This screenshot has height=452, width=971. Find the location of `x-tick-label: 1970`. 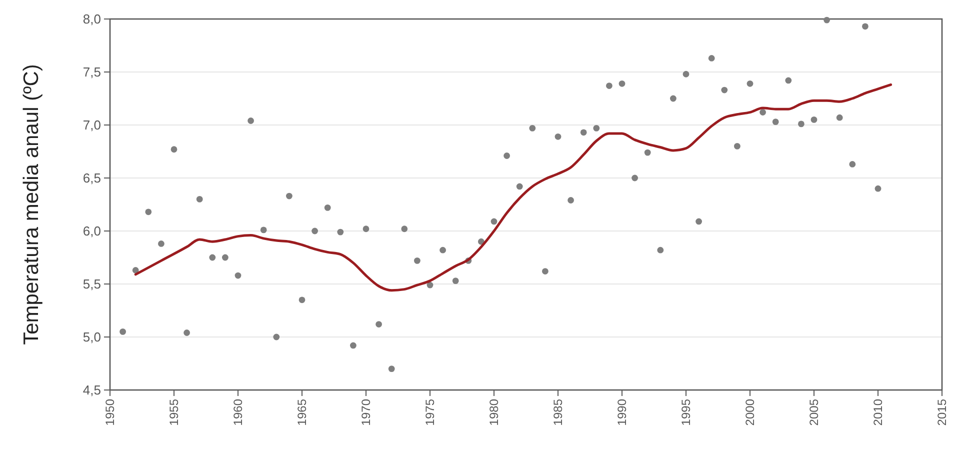

x-tick-label: 1970 is located at coordinates (366, 412).